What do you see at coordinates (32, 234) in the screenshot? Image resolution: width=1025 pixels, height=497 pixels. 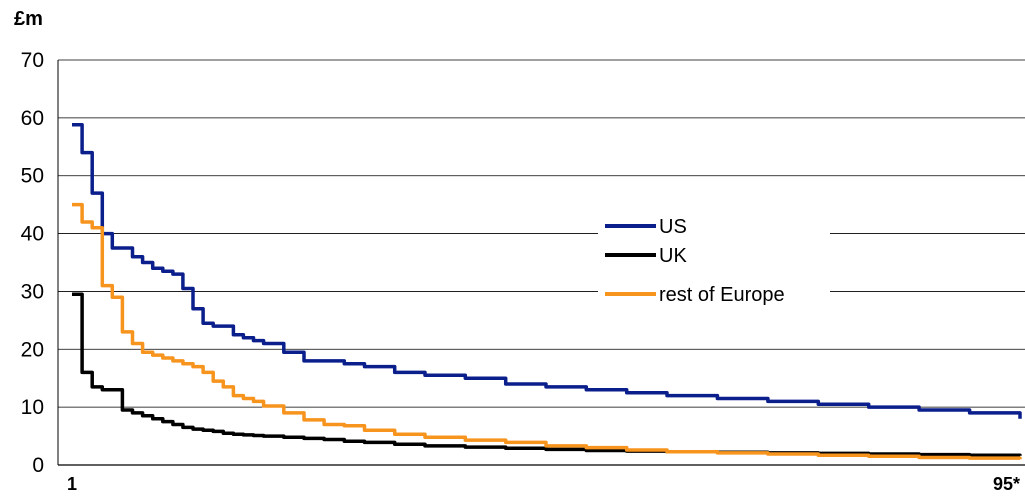 I see `y-tick-label: 40` at bounding box center [32, 234].